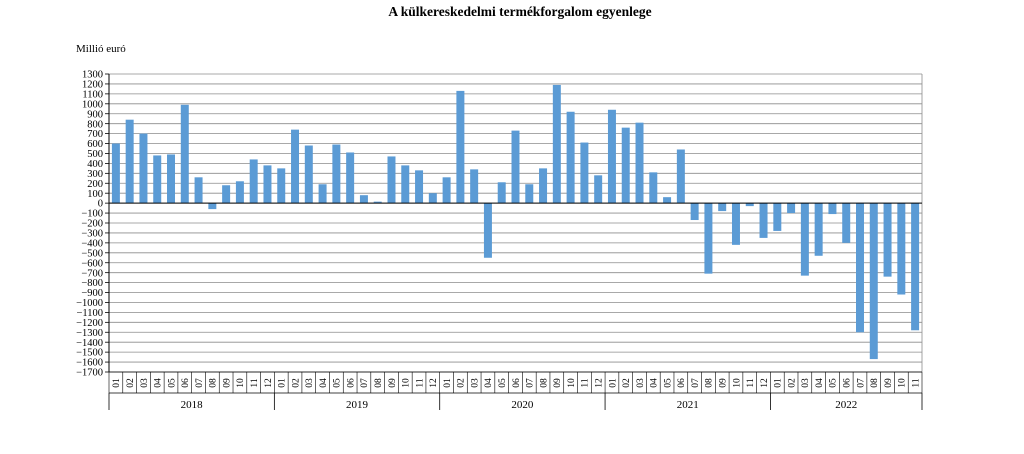 This screenshot has height=454, width=1024. I want to click on y-tick-label: −800, so click(92, 283).